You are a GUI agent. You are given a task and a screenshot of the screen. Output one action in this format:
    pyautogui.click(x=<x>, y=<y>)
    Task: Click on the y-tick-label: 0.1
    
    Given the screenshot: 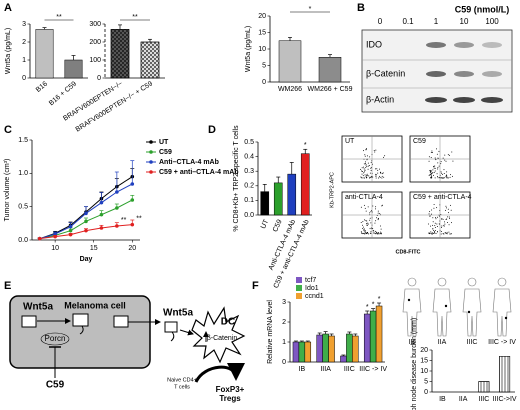 What is the action you would take?
    pyautogui.click(x=249, y=200)
    